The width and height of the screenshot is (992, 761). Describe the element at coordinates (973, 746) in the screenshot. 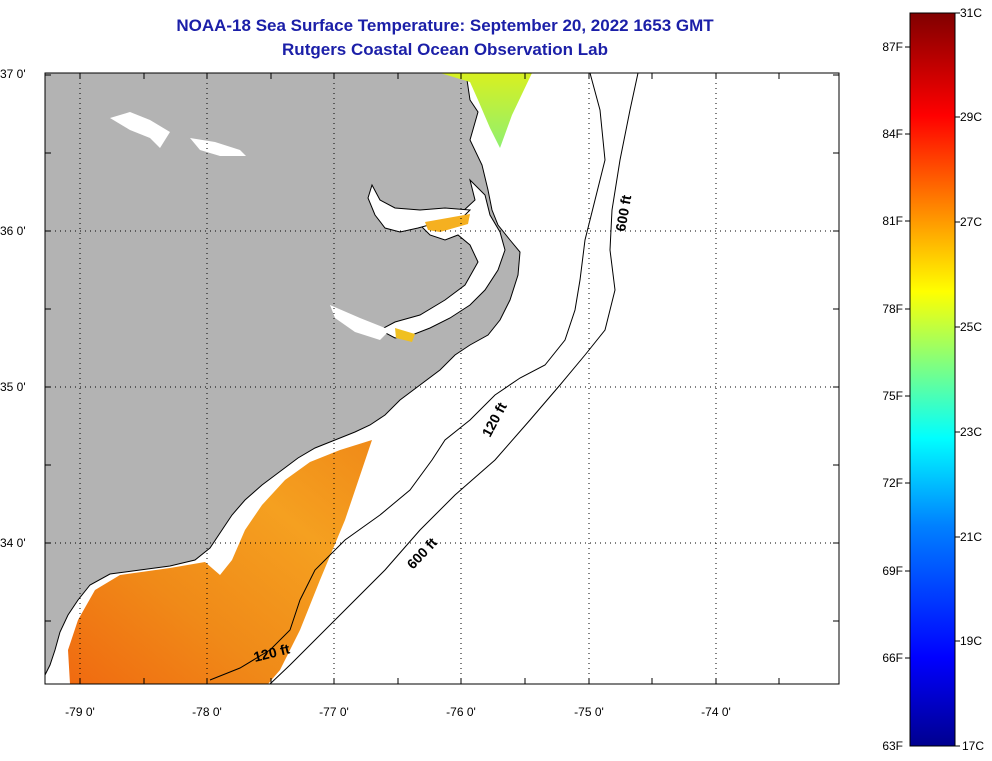

I see `colorbar-c-17: 17C` at that location.